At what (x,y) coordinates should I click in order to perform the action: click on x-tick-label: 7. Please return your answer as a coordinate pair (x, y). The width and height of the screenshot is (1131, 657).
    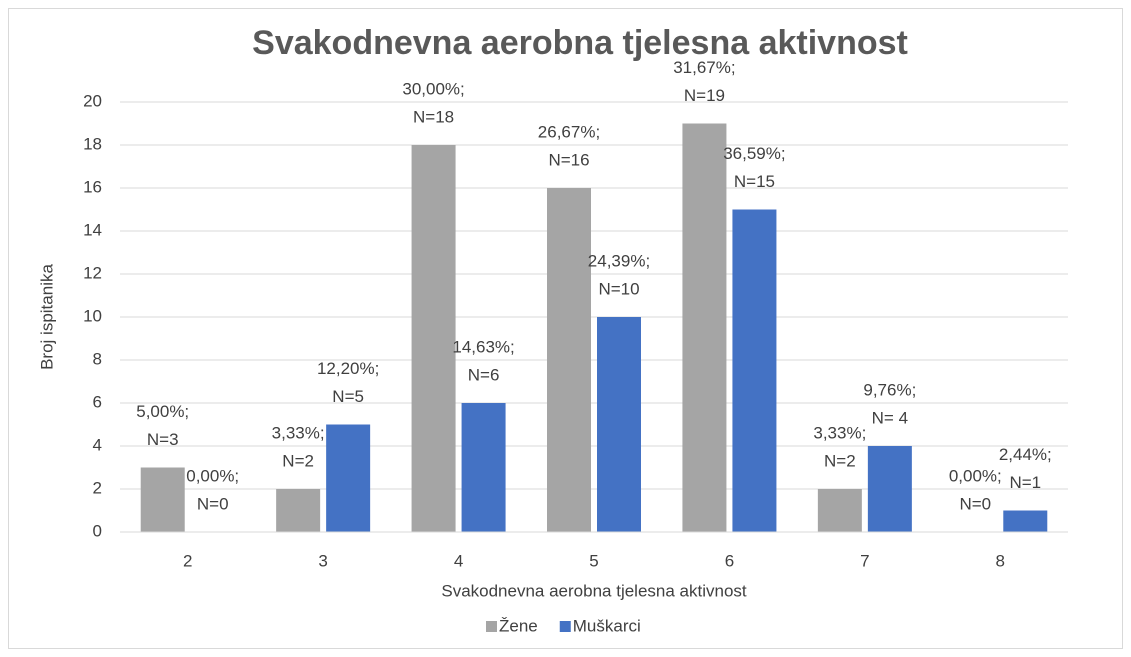
    Looking at the image, I should click on (864, 560).